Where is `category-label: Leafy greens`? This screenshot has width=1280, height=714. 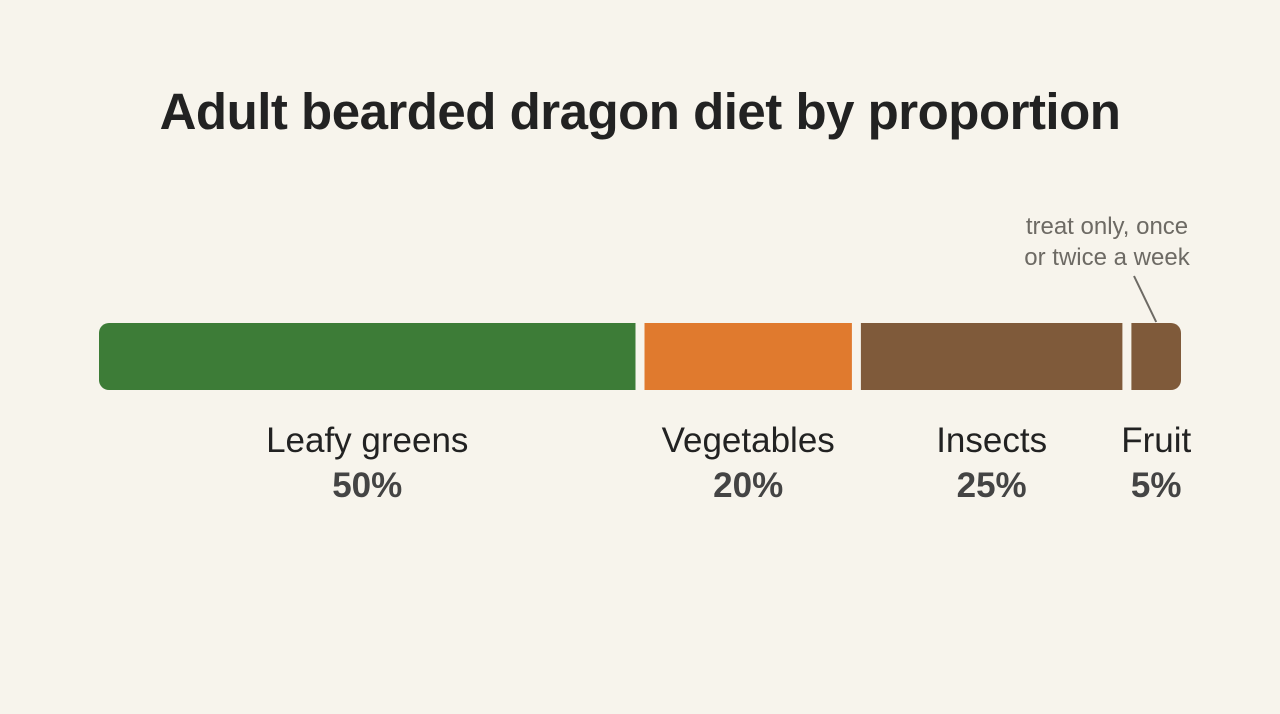
category-label: Leafy greens is located at coordinates (367, 440).